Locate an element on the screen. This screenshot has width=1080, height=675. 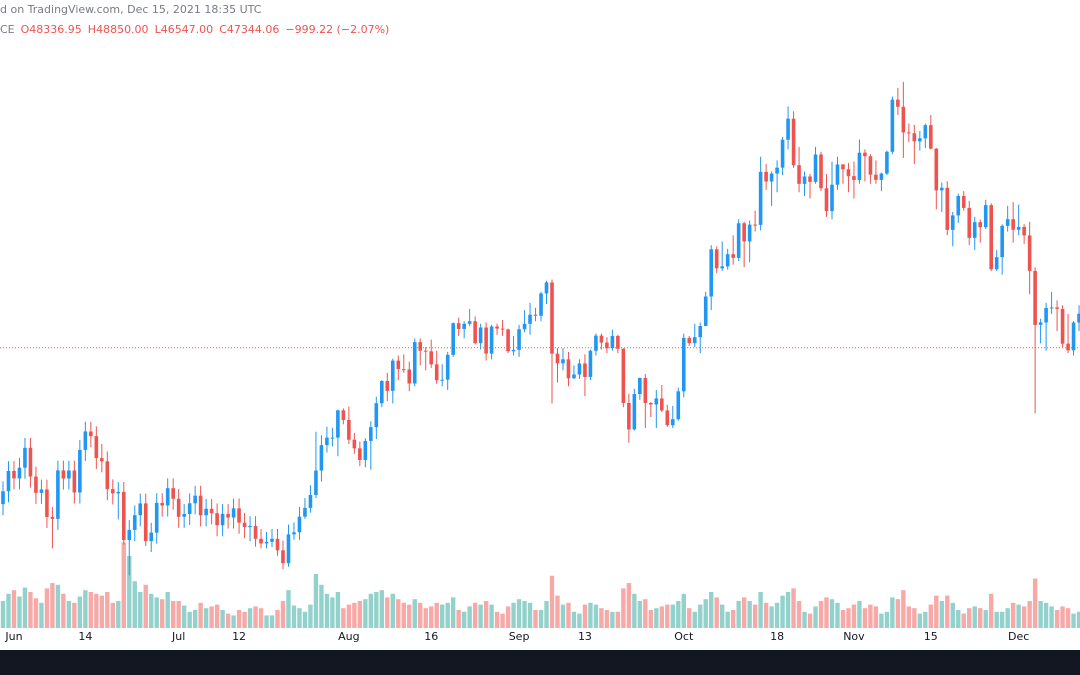
x-tick-label: 16 is located at coordinates (431, 636).